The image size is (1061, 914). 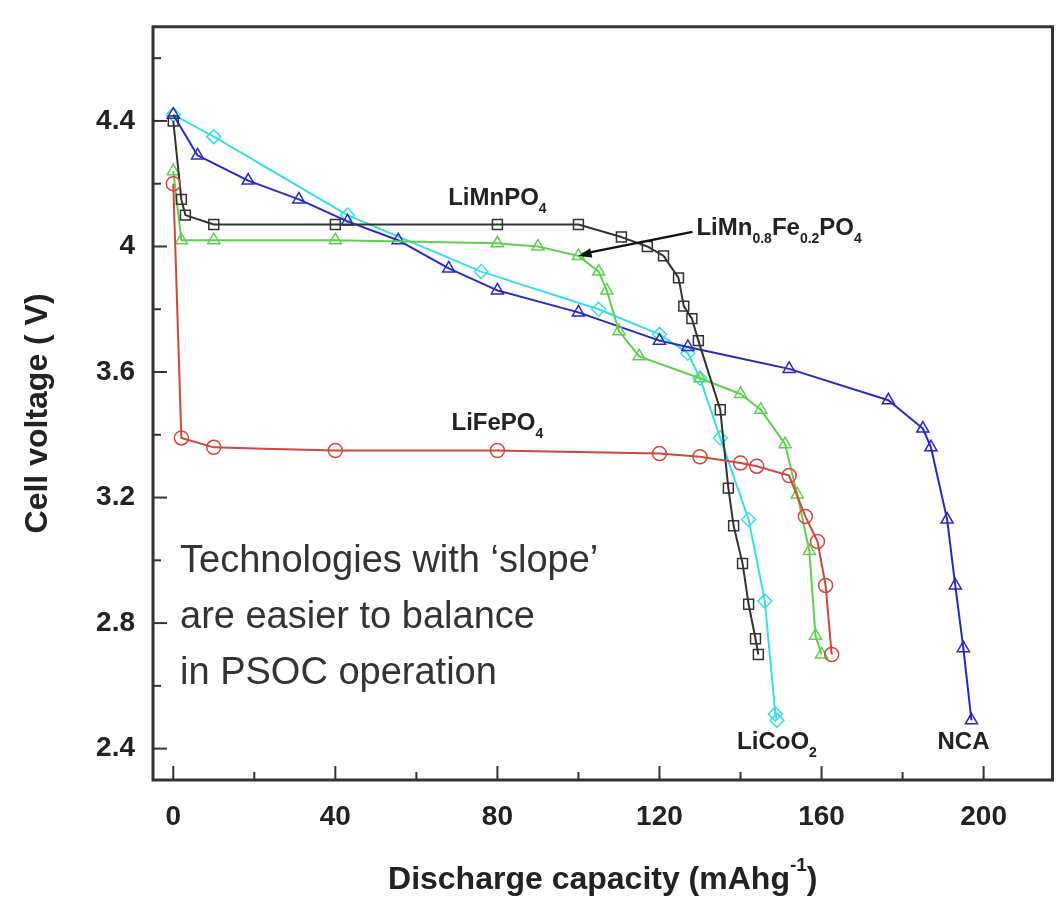 What do you see at coordinates (389, 559) in the screenshot?
I see `annotation: Technologies with ‘slope’` at bounding box center [389, 559].